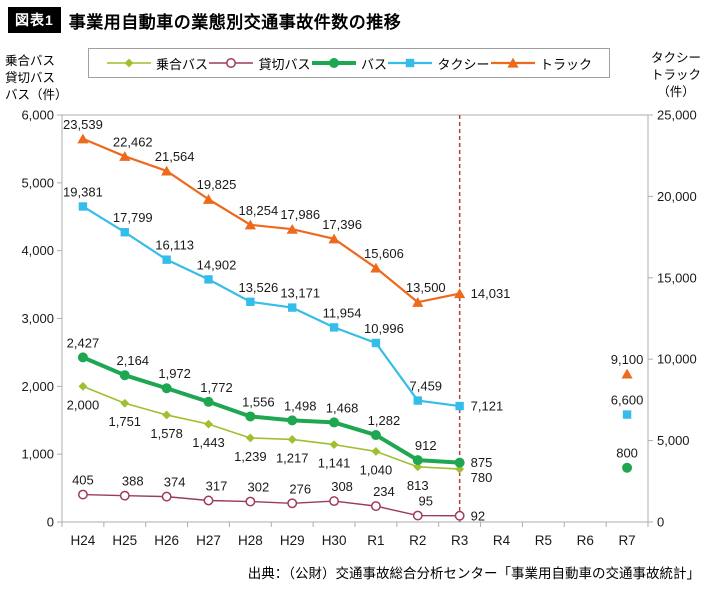 This screenshot has height=590, width=710. I want to click on y-tick-label-right: 0, so click(660, 522).